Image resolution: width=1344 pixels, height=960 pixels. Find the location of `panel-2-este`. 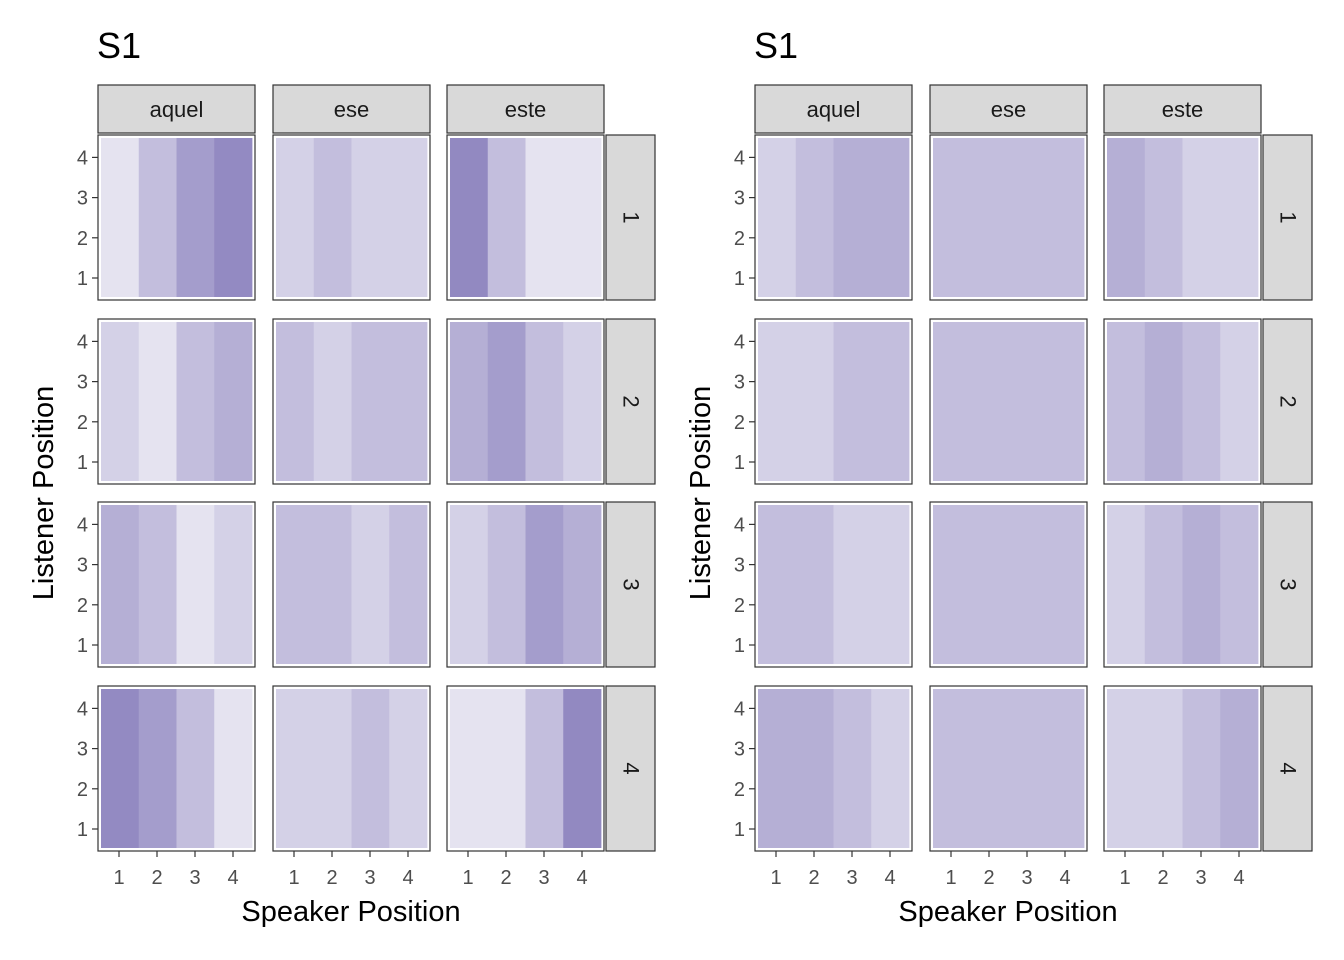

panel-2-este is located at coordinates (525, 401).